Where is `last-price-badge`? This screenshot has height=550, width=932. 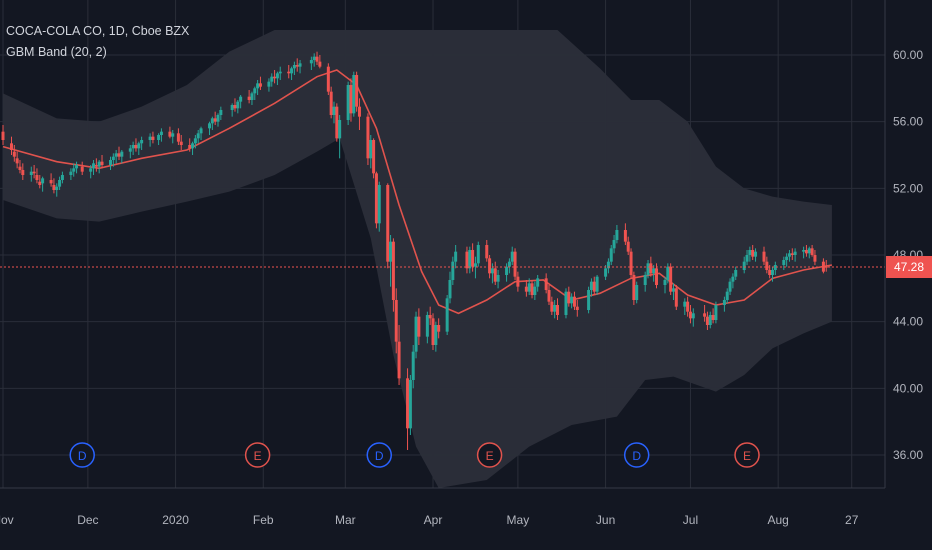 last-price-badge is located at coordinates (909, 267).